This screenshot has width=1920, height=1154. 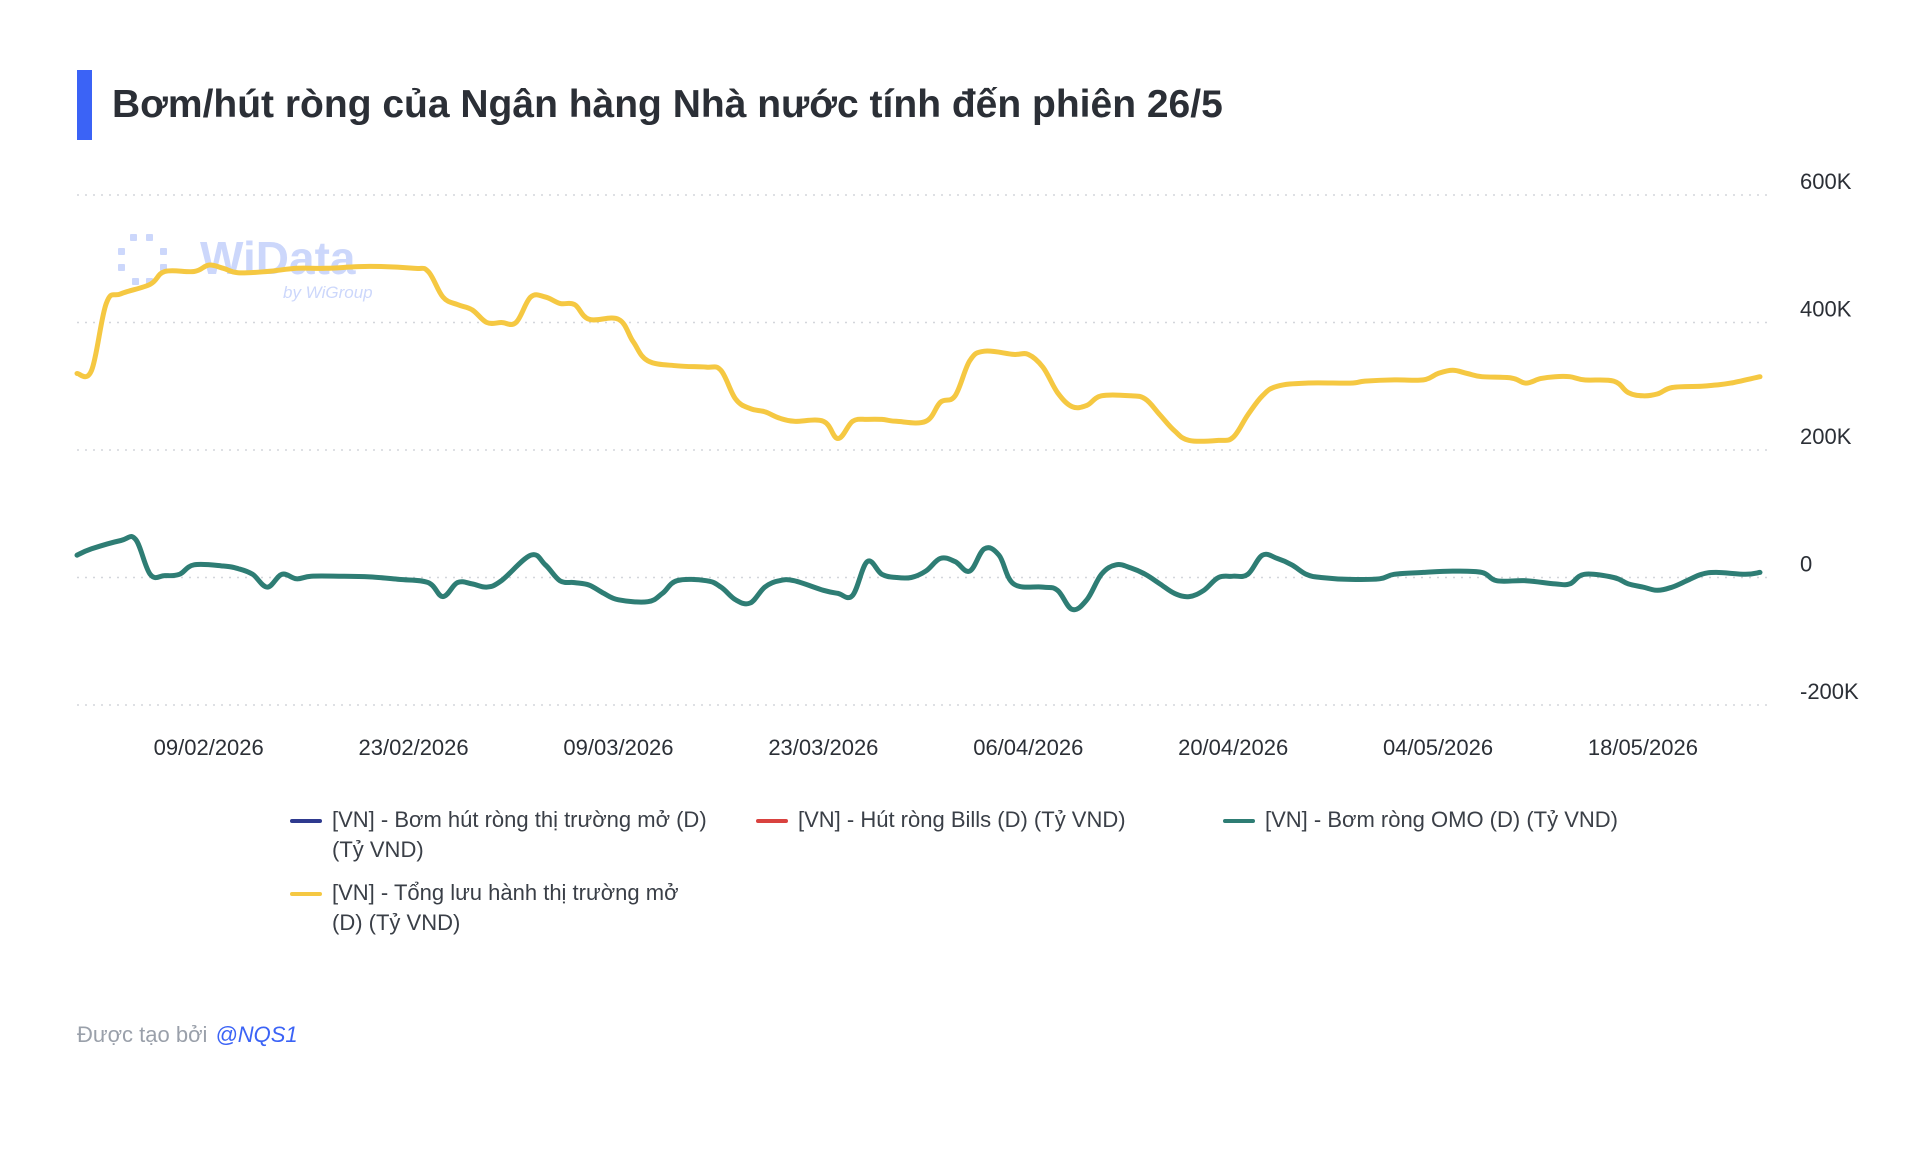 I want to click on watermark-sub: by WiGroup, so click(x=328, y=292).